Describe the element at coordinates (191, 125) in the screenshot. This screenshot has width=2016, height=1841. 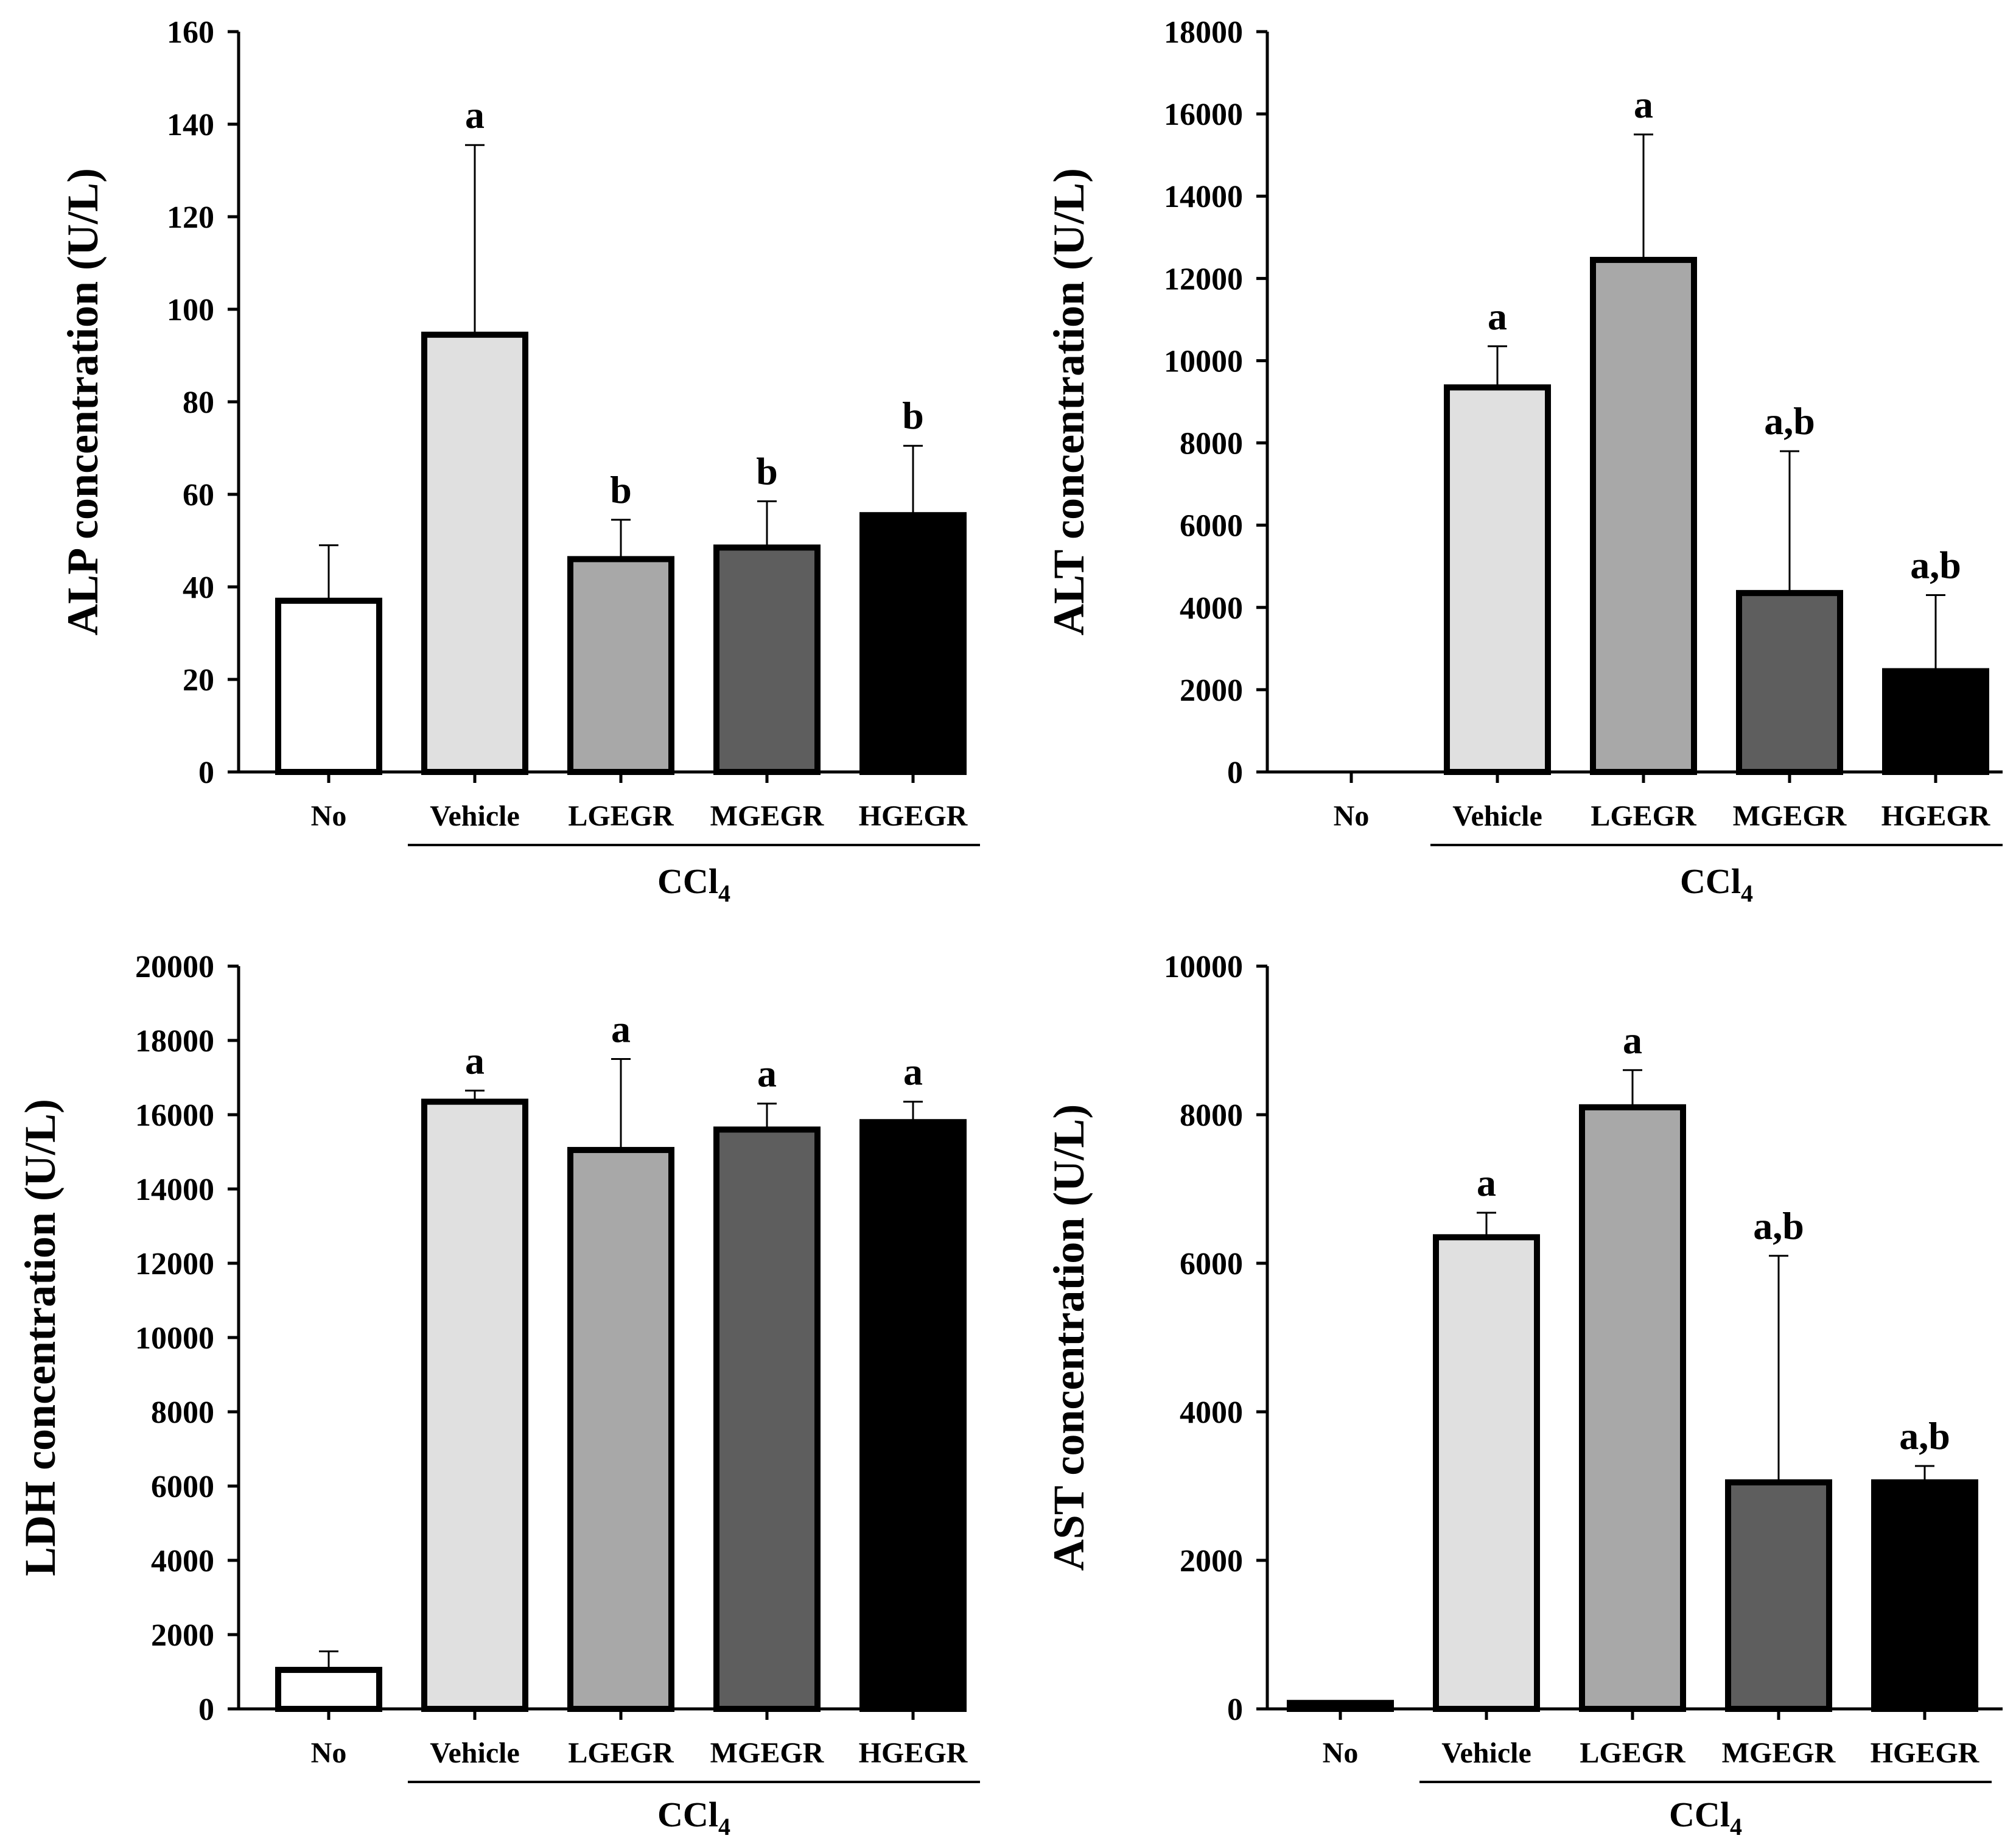
I see `y-tick-label: 140` at that location.